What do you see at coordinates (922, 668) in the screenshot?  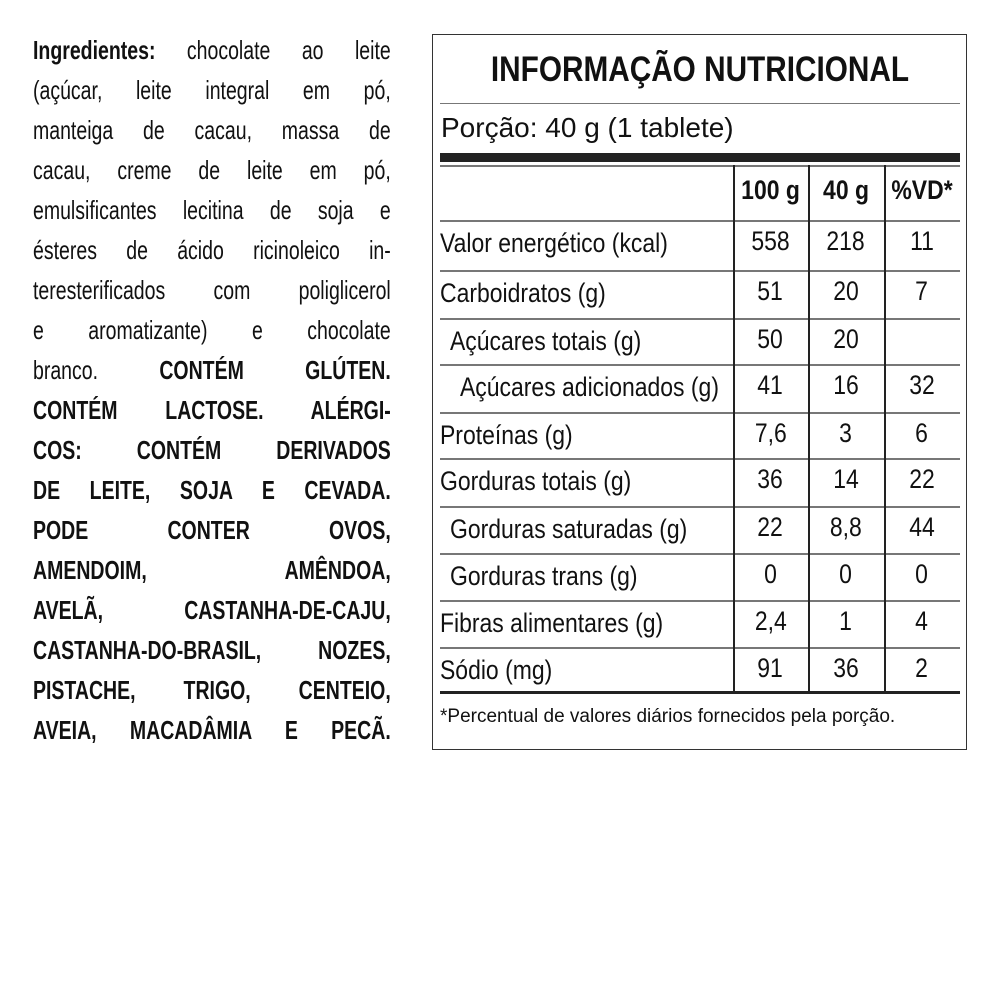 I see `value-text: 2` at bounding box center [922, 668].